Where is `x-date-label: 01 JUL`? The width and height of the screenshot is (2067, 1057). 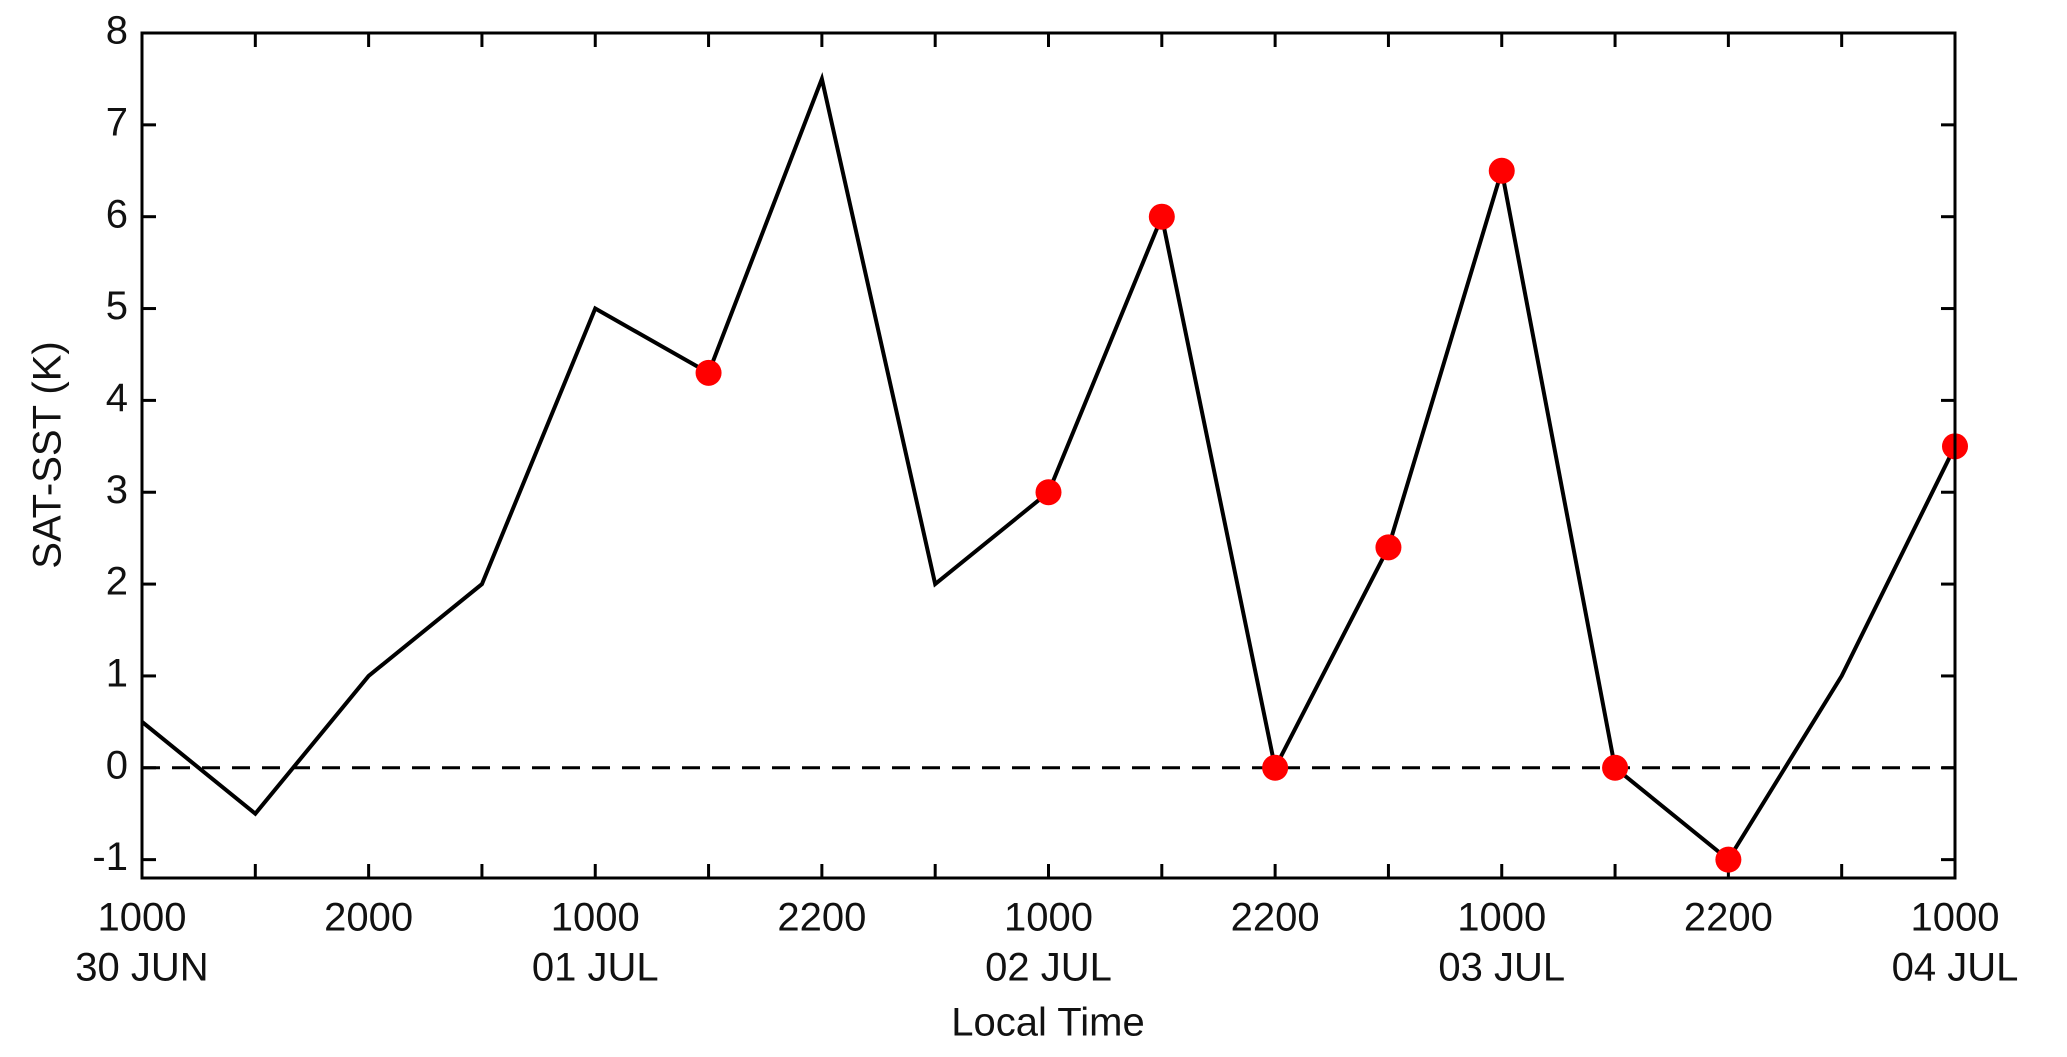
x-date-label: 01 JUL is located at coordinates (595, 968).